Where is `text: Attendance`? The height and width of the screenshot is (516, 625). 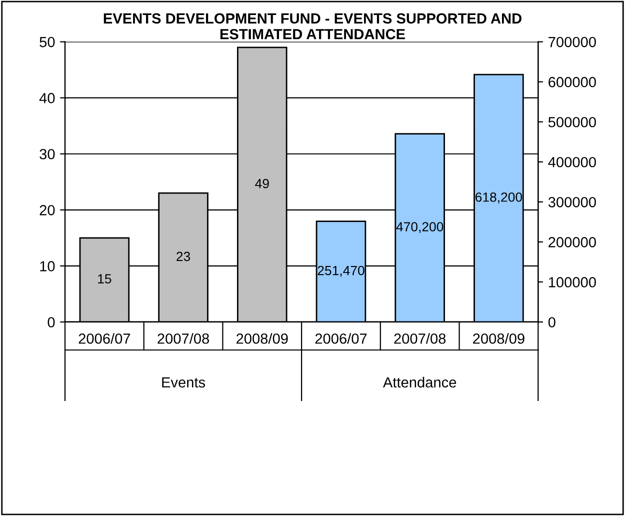 text: Attendance is located at coordinates (419, 382).